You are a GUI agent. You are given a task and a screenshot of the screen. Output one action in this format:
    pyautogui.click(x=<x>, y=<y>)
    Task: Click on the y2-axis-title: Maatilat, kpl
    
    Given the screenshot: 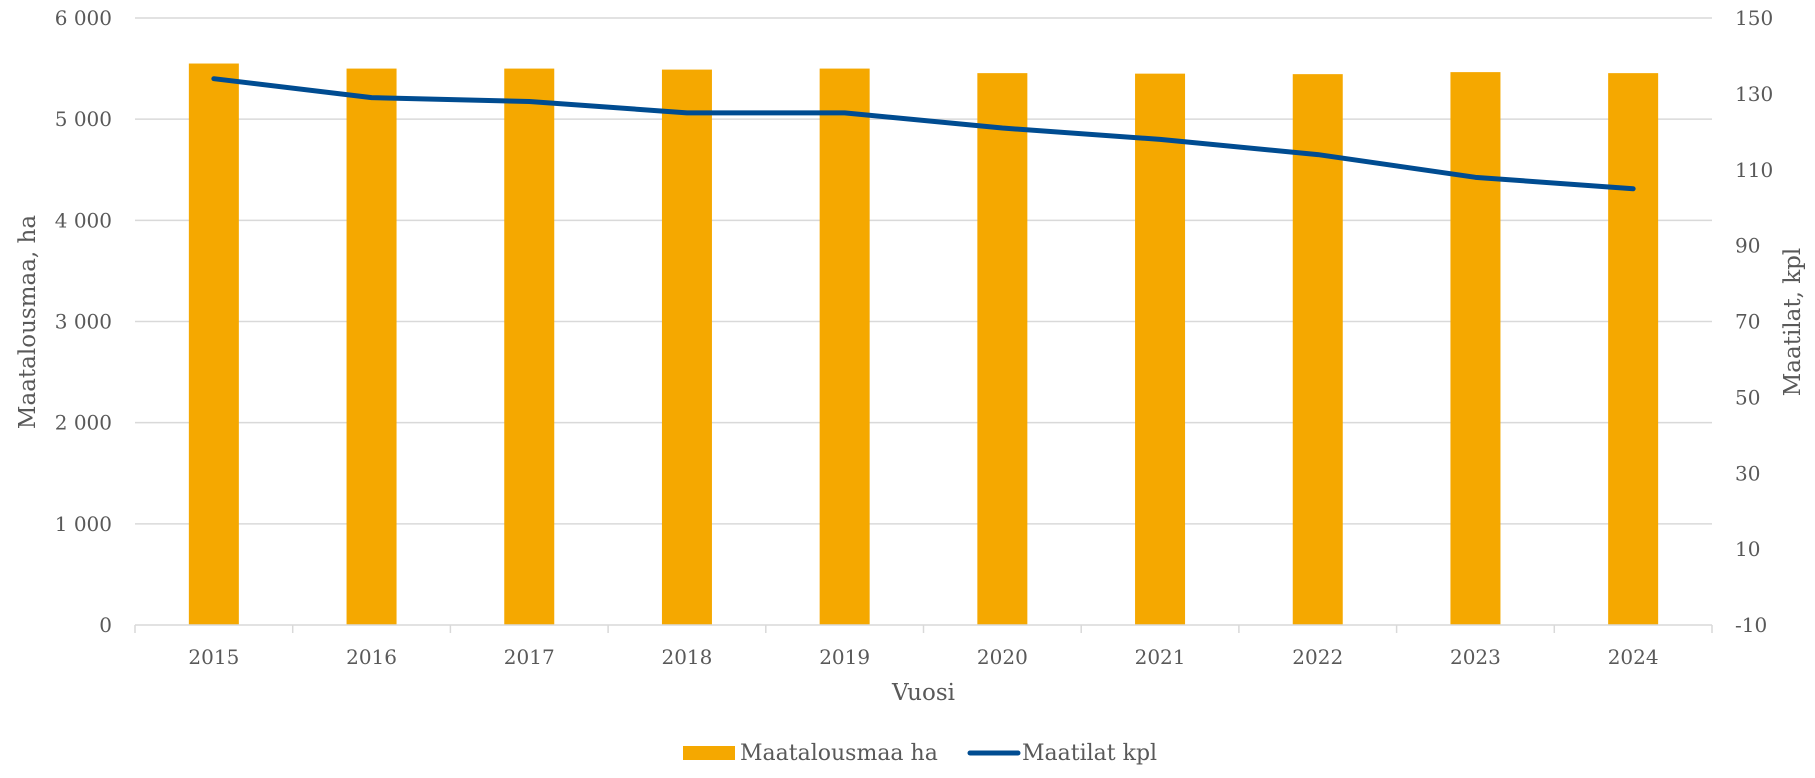 What is the action you would take?
    pyautogui.click(x=1793, y=322)
    